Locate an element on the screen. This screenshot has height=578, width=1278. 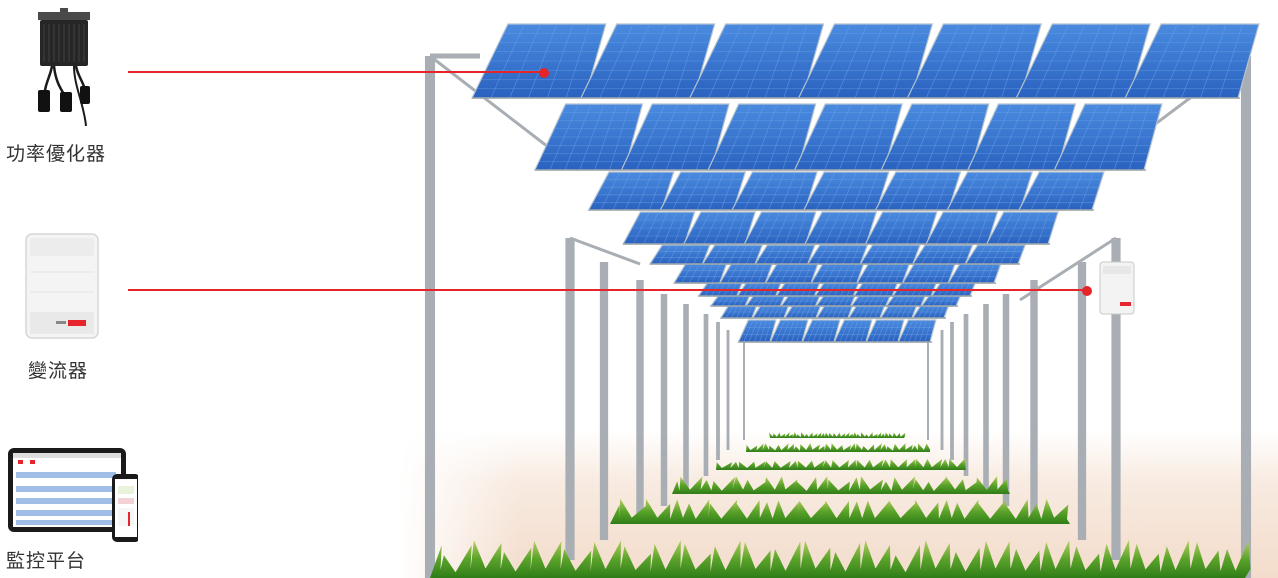
monitoring-label: 監控平台 is located at coordinates (46, 561).